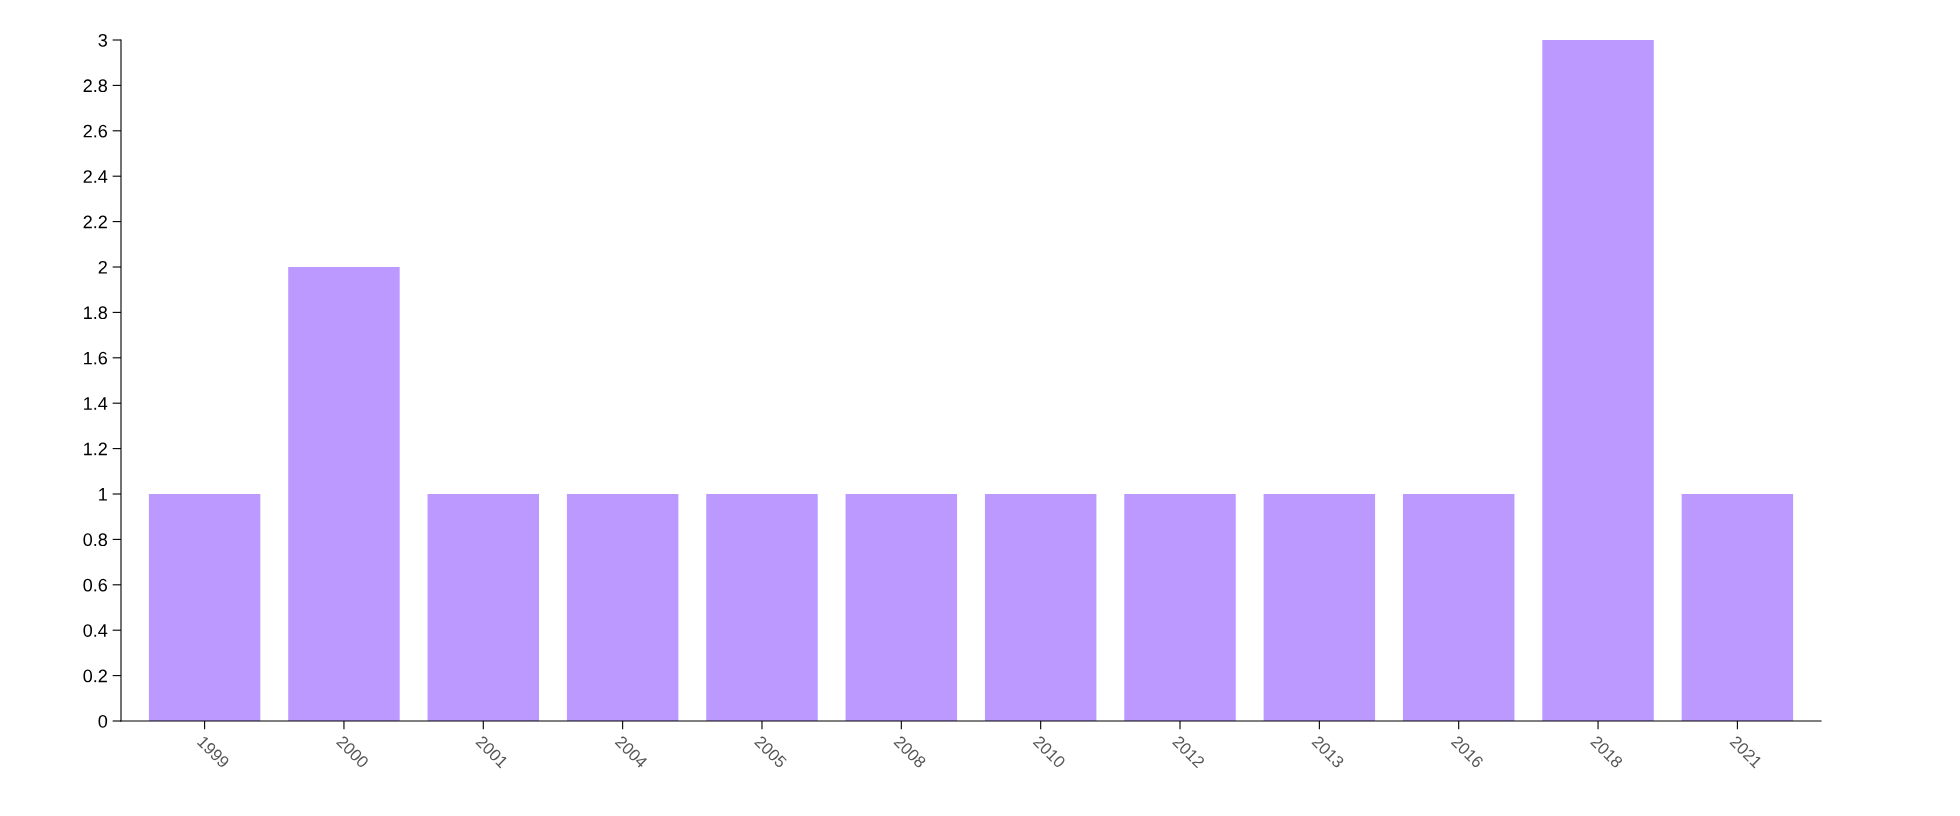 The height and width of the screenshot is (816, 1960). I want to click on y-tick-label: 2.6, so click(95, 131).